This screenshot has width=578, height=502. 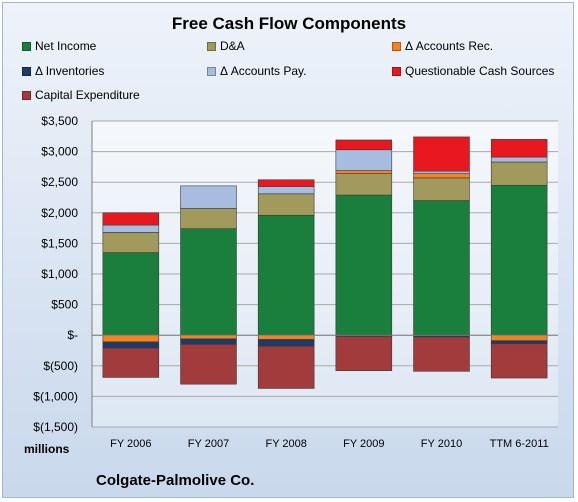 I want to click on legend-label: Δ Accounts Rec., so click(x=449, y=46).